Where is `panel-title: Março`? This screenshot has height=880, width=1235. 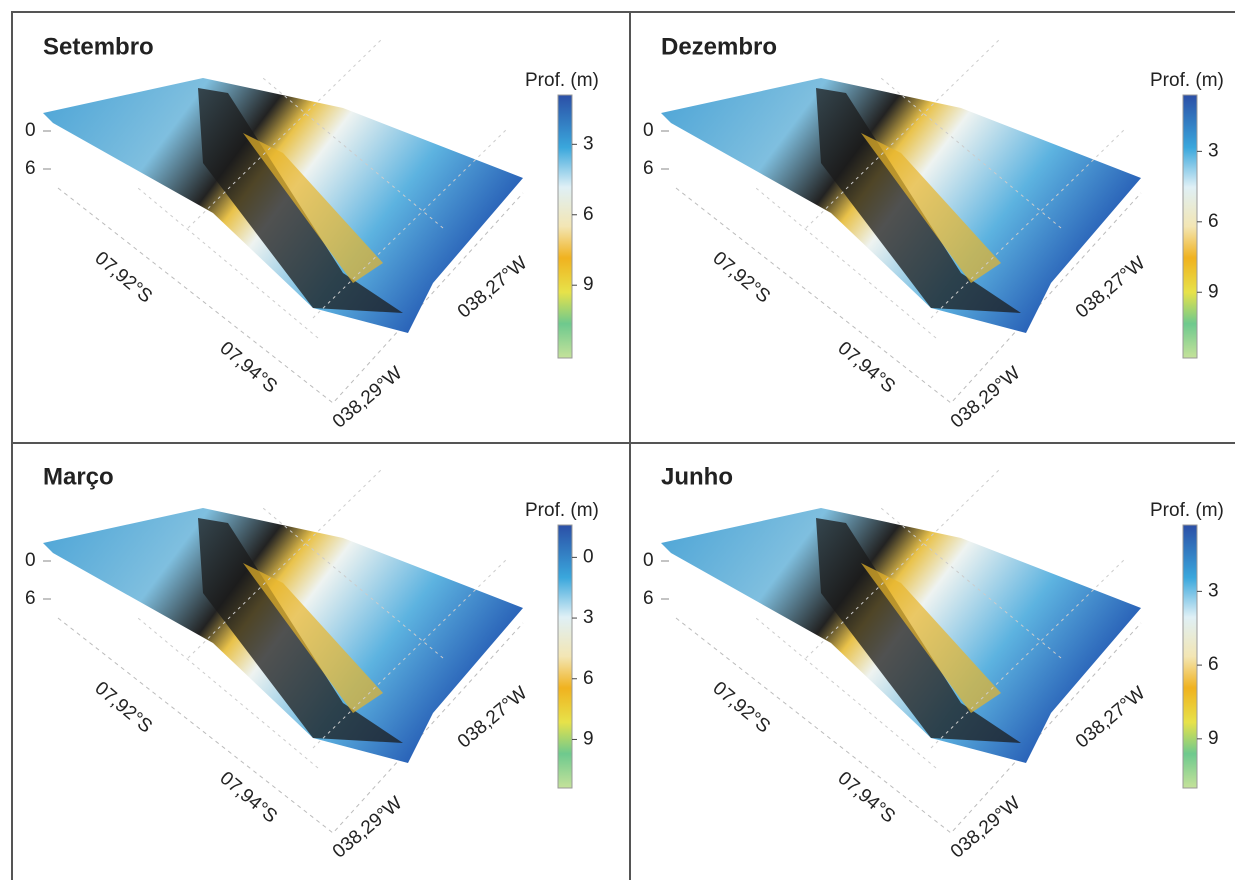
panel-title: Março is located at coordinates (78, 476).